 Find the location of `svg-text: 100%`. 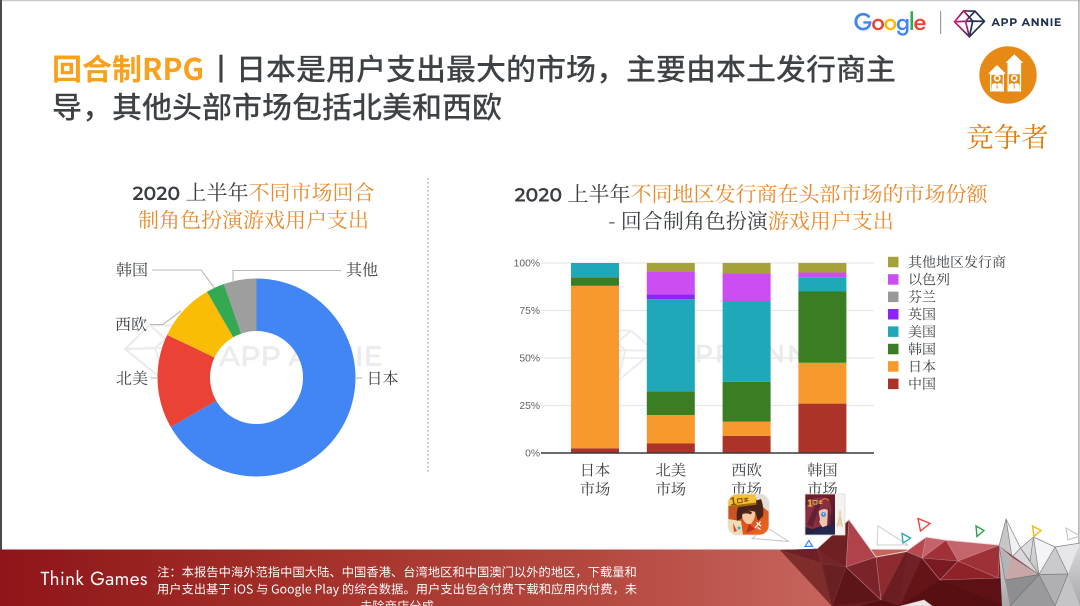

svg-text: 100% is located at coordinates (527, 264).